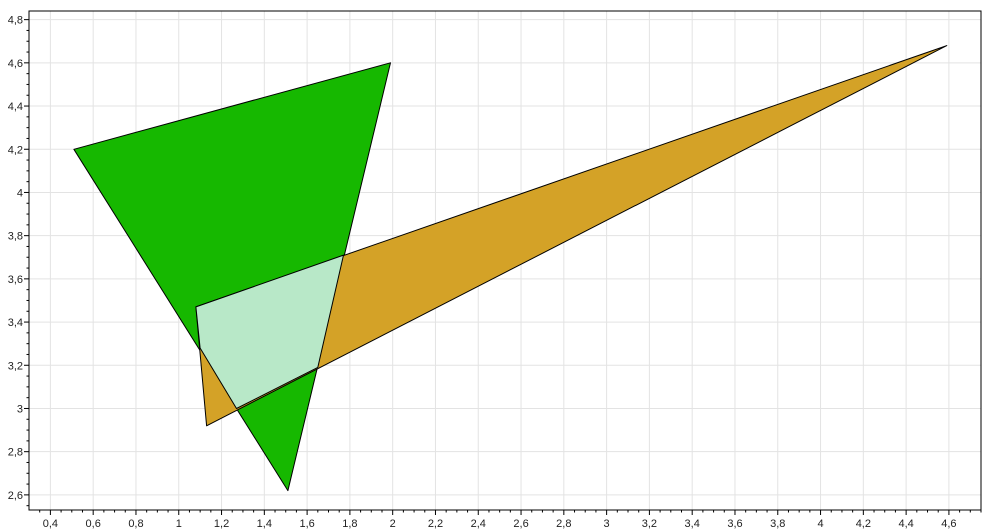 This screenshot has width=985, height=531. I want to click on x-tick-label: 1,2, so click(221, 524).